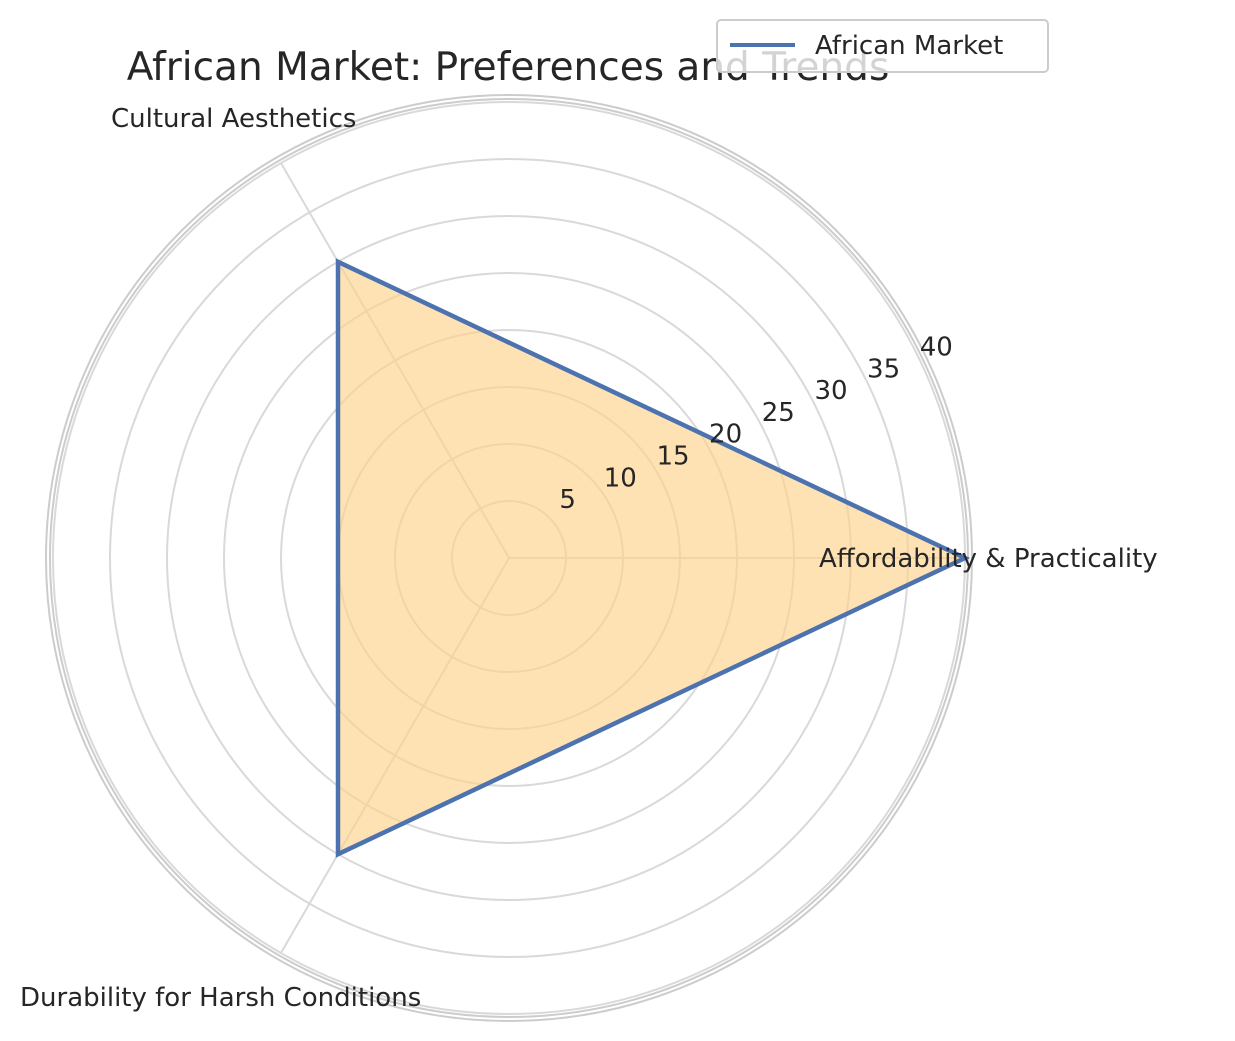 This screenshot has width=1235, height=1041. What do you see at coordinates (883, 369) in the screenshot?
I see `radial-tick-label: 35` at bounding box center [883, 369].